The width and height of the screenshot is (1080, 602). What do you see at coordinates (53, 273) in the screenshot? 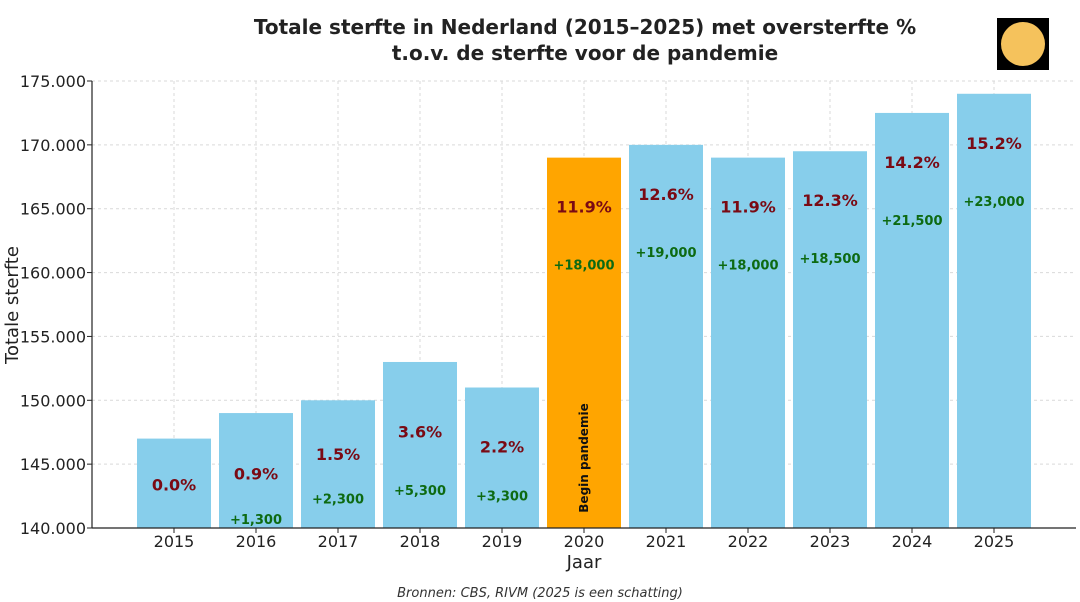
I see `y-tick-label: 160.000` at bounding box center [53, 273].